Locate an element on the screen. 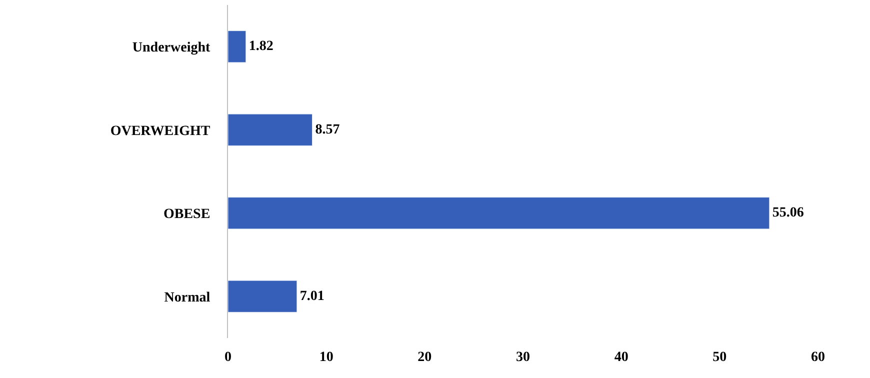  x-tick-label: 20 is located at coordinates (425, 357).